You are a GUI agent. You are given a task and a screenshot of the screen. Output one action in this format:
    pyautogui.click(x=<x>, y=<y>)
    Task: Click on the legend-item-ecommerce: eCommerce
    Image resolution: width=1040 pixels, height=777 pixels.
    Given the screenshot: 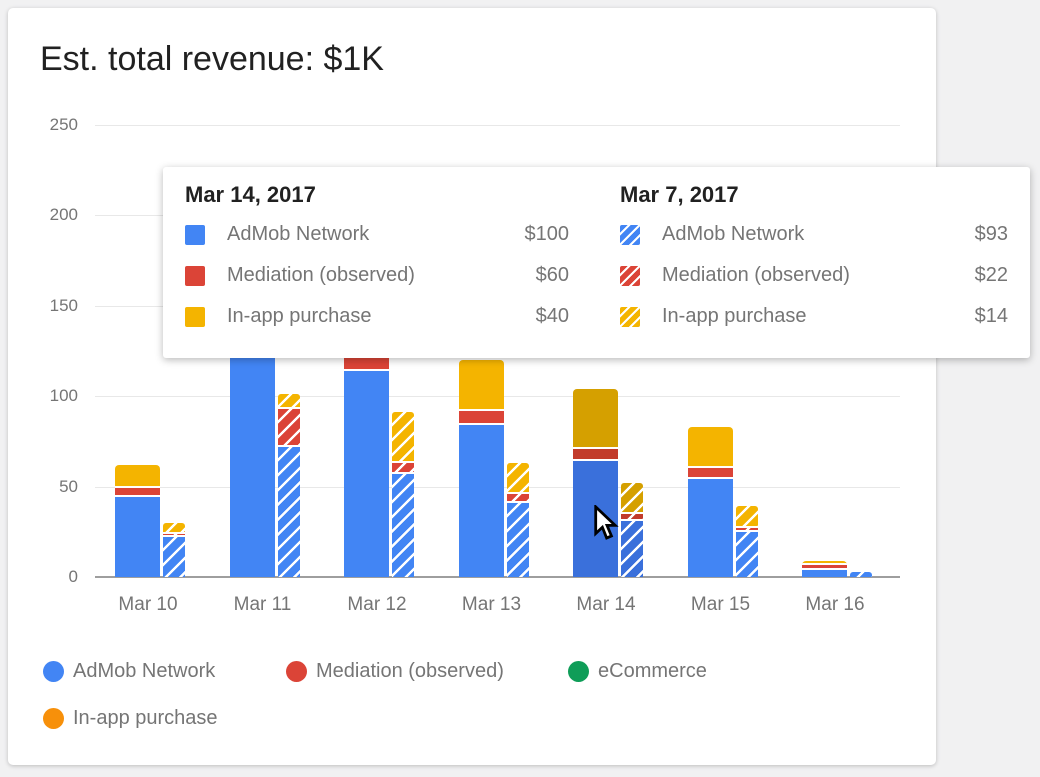 What is the action you would take?
    pyautogui.click(x=637, y=671)
    